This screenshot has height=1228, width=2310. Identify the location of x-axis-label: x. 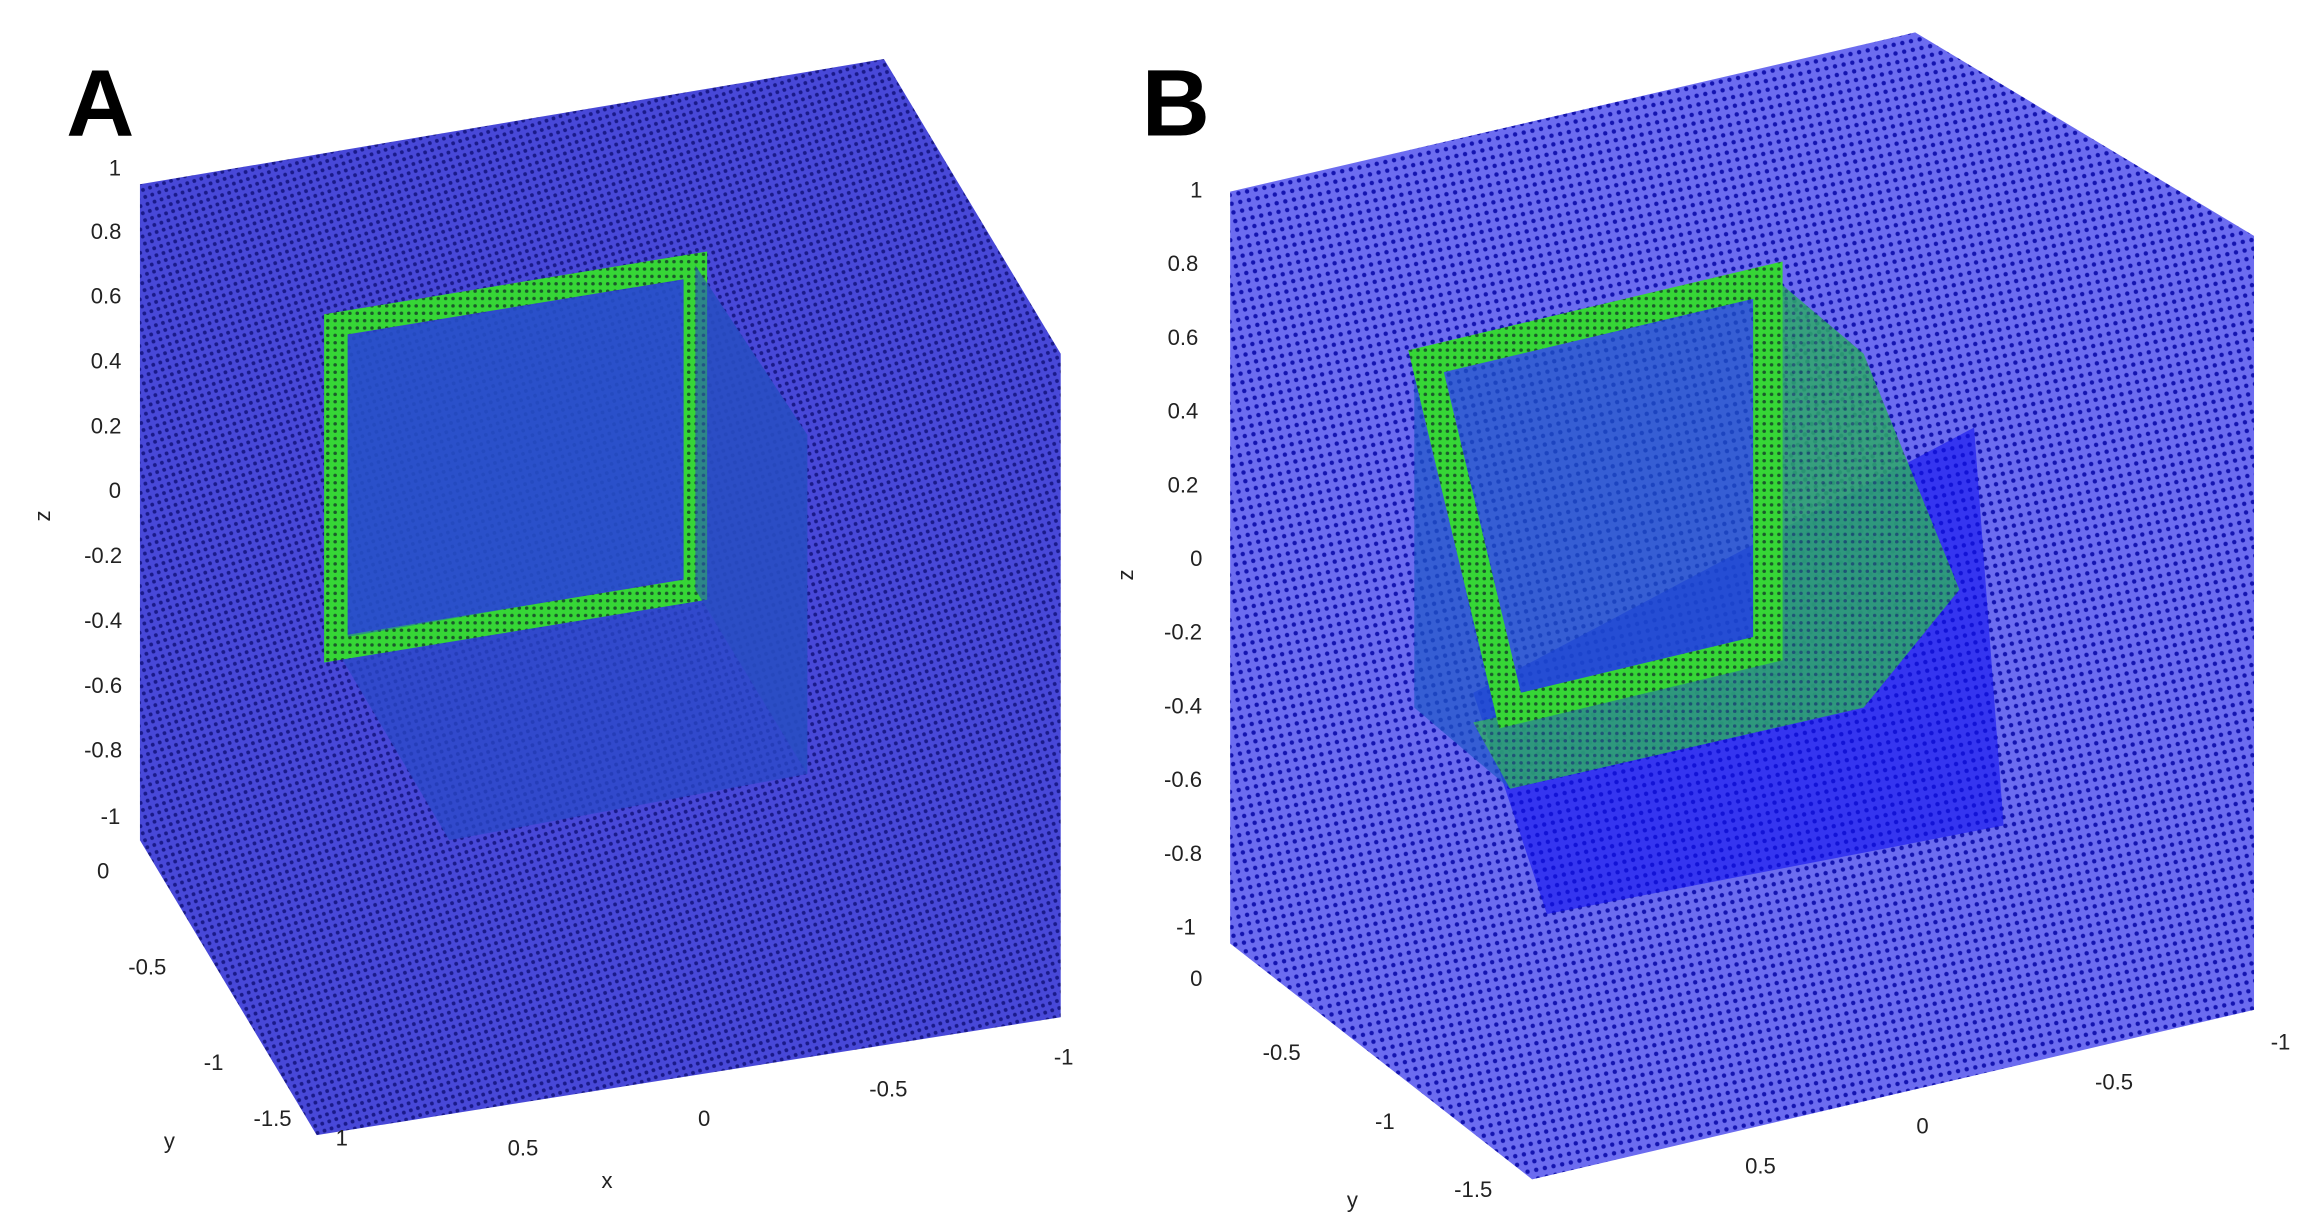
(606, 1180).